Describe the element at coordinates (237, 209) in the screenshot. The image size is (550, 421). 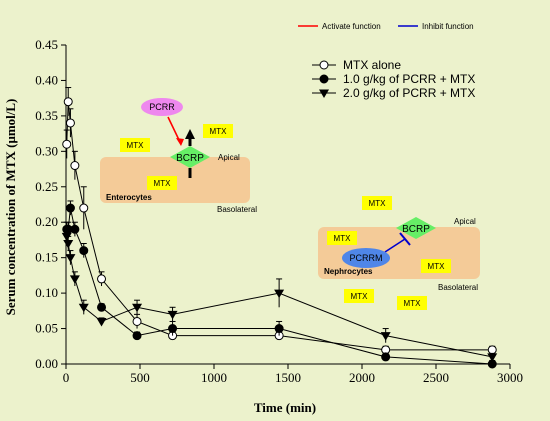
I see `enterocyte-basolateral-label: Basolateral` at that location.